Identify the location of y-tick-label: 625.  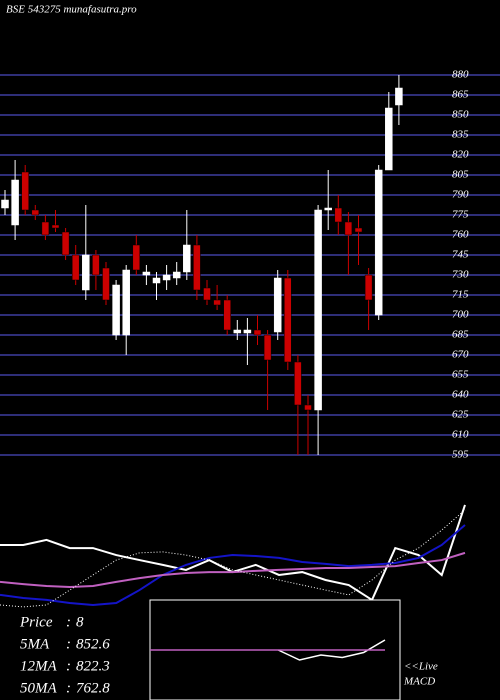
(460, 415).